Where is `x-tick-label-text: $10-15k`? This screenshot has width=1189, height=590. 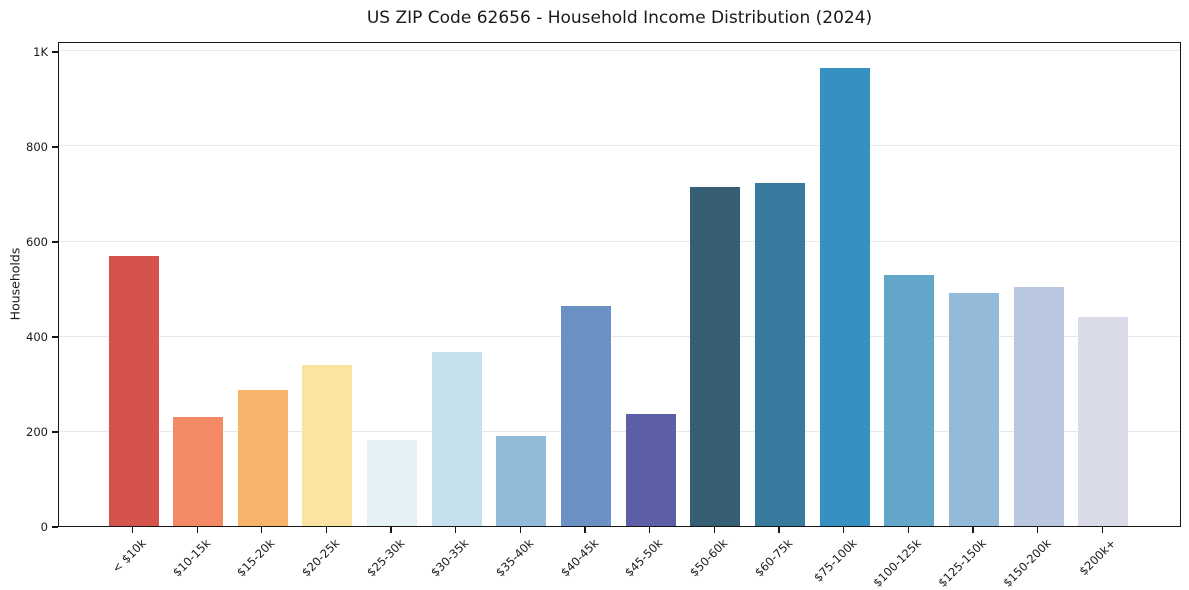
x-tick-label-text: $10-15k is located at coordinates (191, 558).